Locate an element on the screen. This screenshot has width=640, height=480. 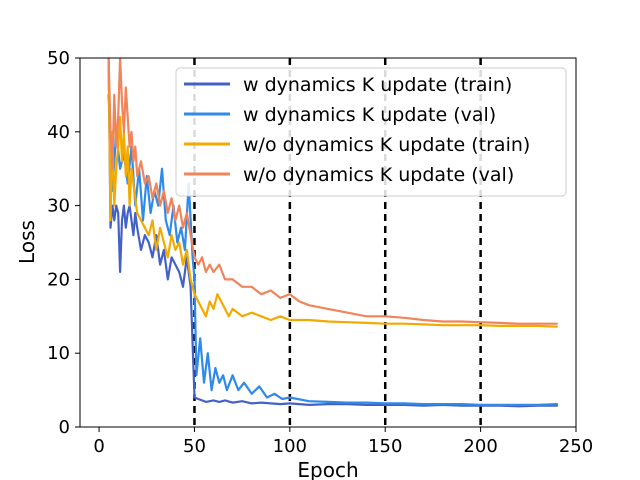
x-axis-label: Epoch is located at coordinates (327, 469).